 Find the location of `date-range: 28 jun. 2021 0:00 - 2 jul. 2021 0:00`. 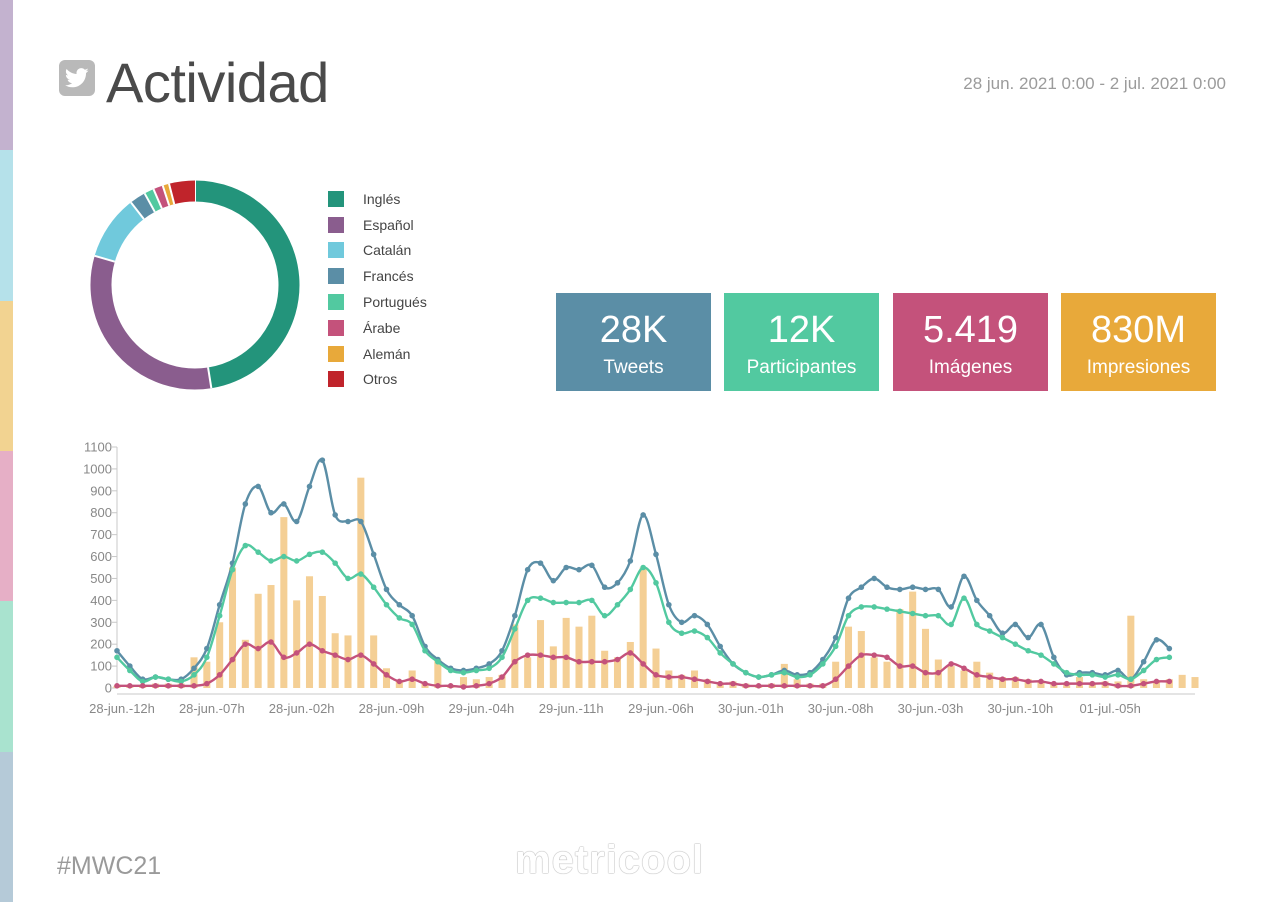

date-range: 28 jun. 2021 0:00 - 2 jul. 2021 0:00 is located at coordinates (1094, 83).